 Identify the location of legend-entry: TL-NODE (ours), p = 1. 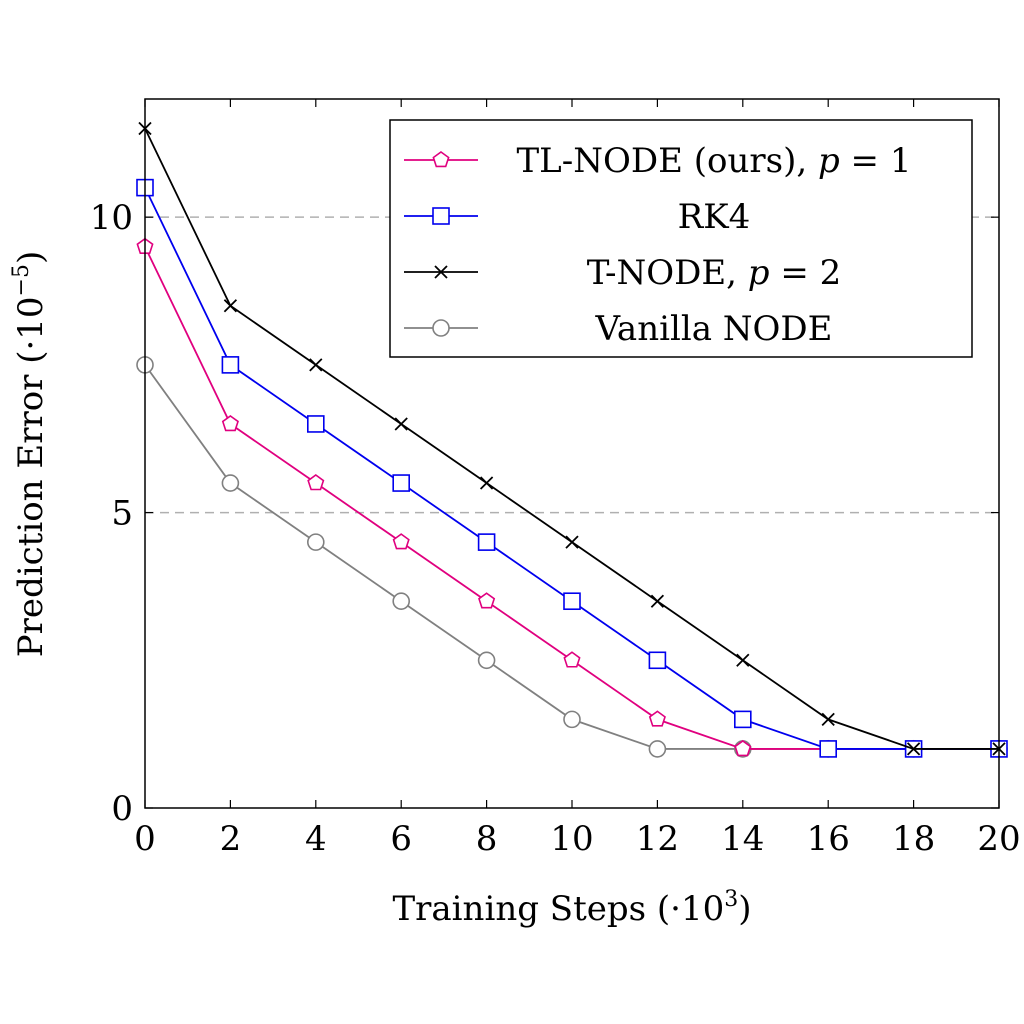
(657, 161).